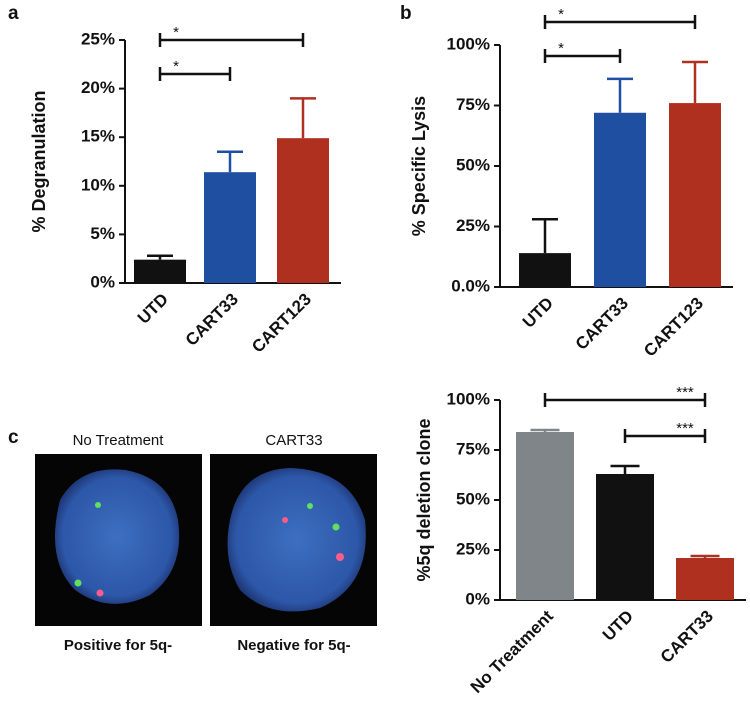  I want to click on y-axis-label: %5q deletion clone, so click(424, 499).